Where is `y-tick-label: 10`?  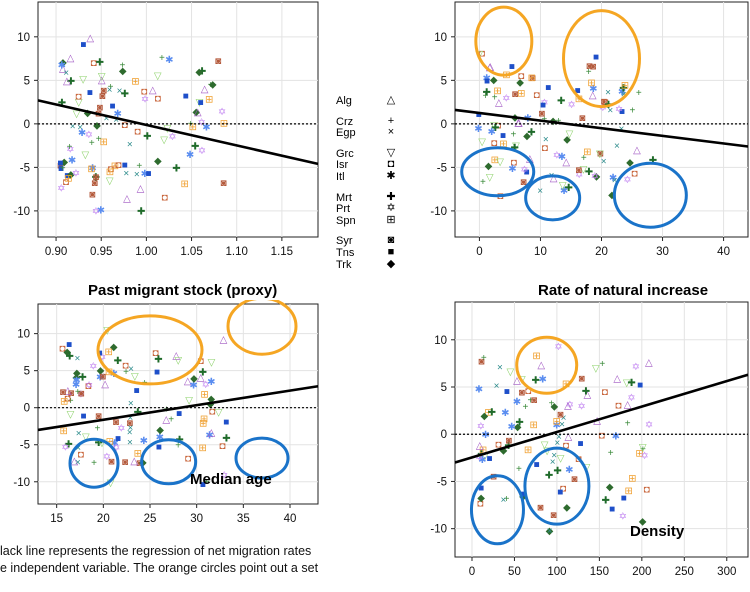 y-tick-label: 10 is located at coordinates (23, 335).